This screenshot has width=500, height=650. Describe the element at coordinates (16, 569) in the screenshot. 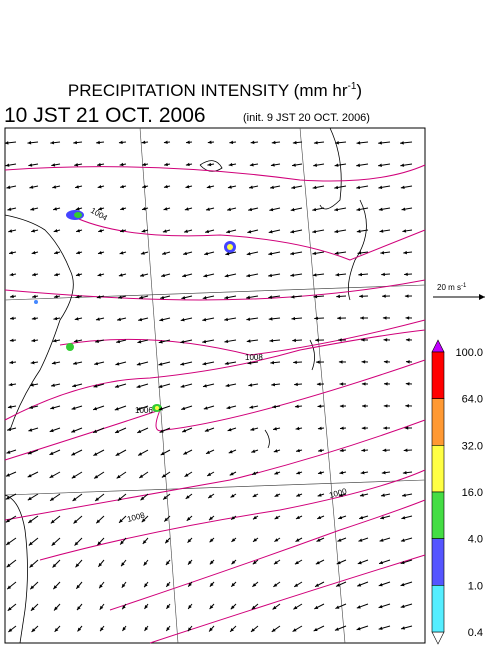

I see `coastline` at that location.